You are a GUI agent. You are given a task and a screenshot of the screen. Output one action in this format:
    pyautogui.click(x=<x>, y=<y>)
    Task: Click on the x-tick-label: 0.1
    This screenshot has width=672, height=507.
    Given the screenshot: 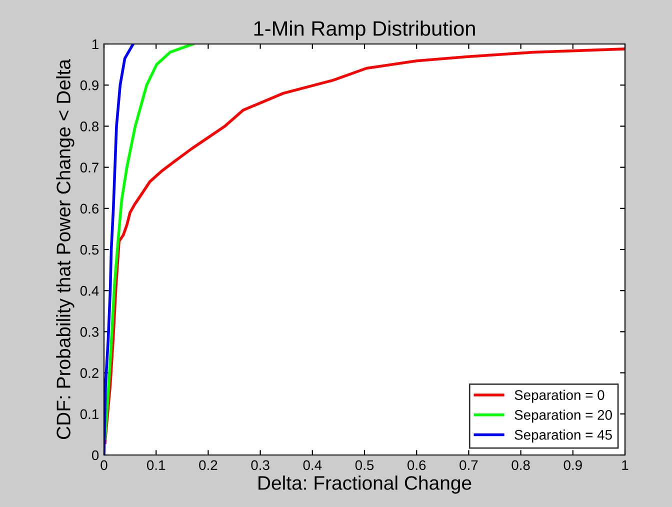 What is the action you would take?
    pyautogui.click(x=156, y=465)
    